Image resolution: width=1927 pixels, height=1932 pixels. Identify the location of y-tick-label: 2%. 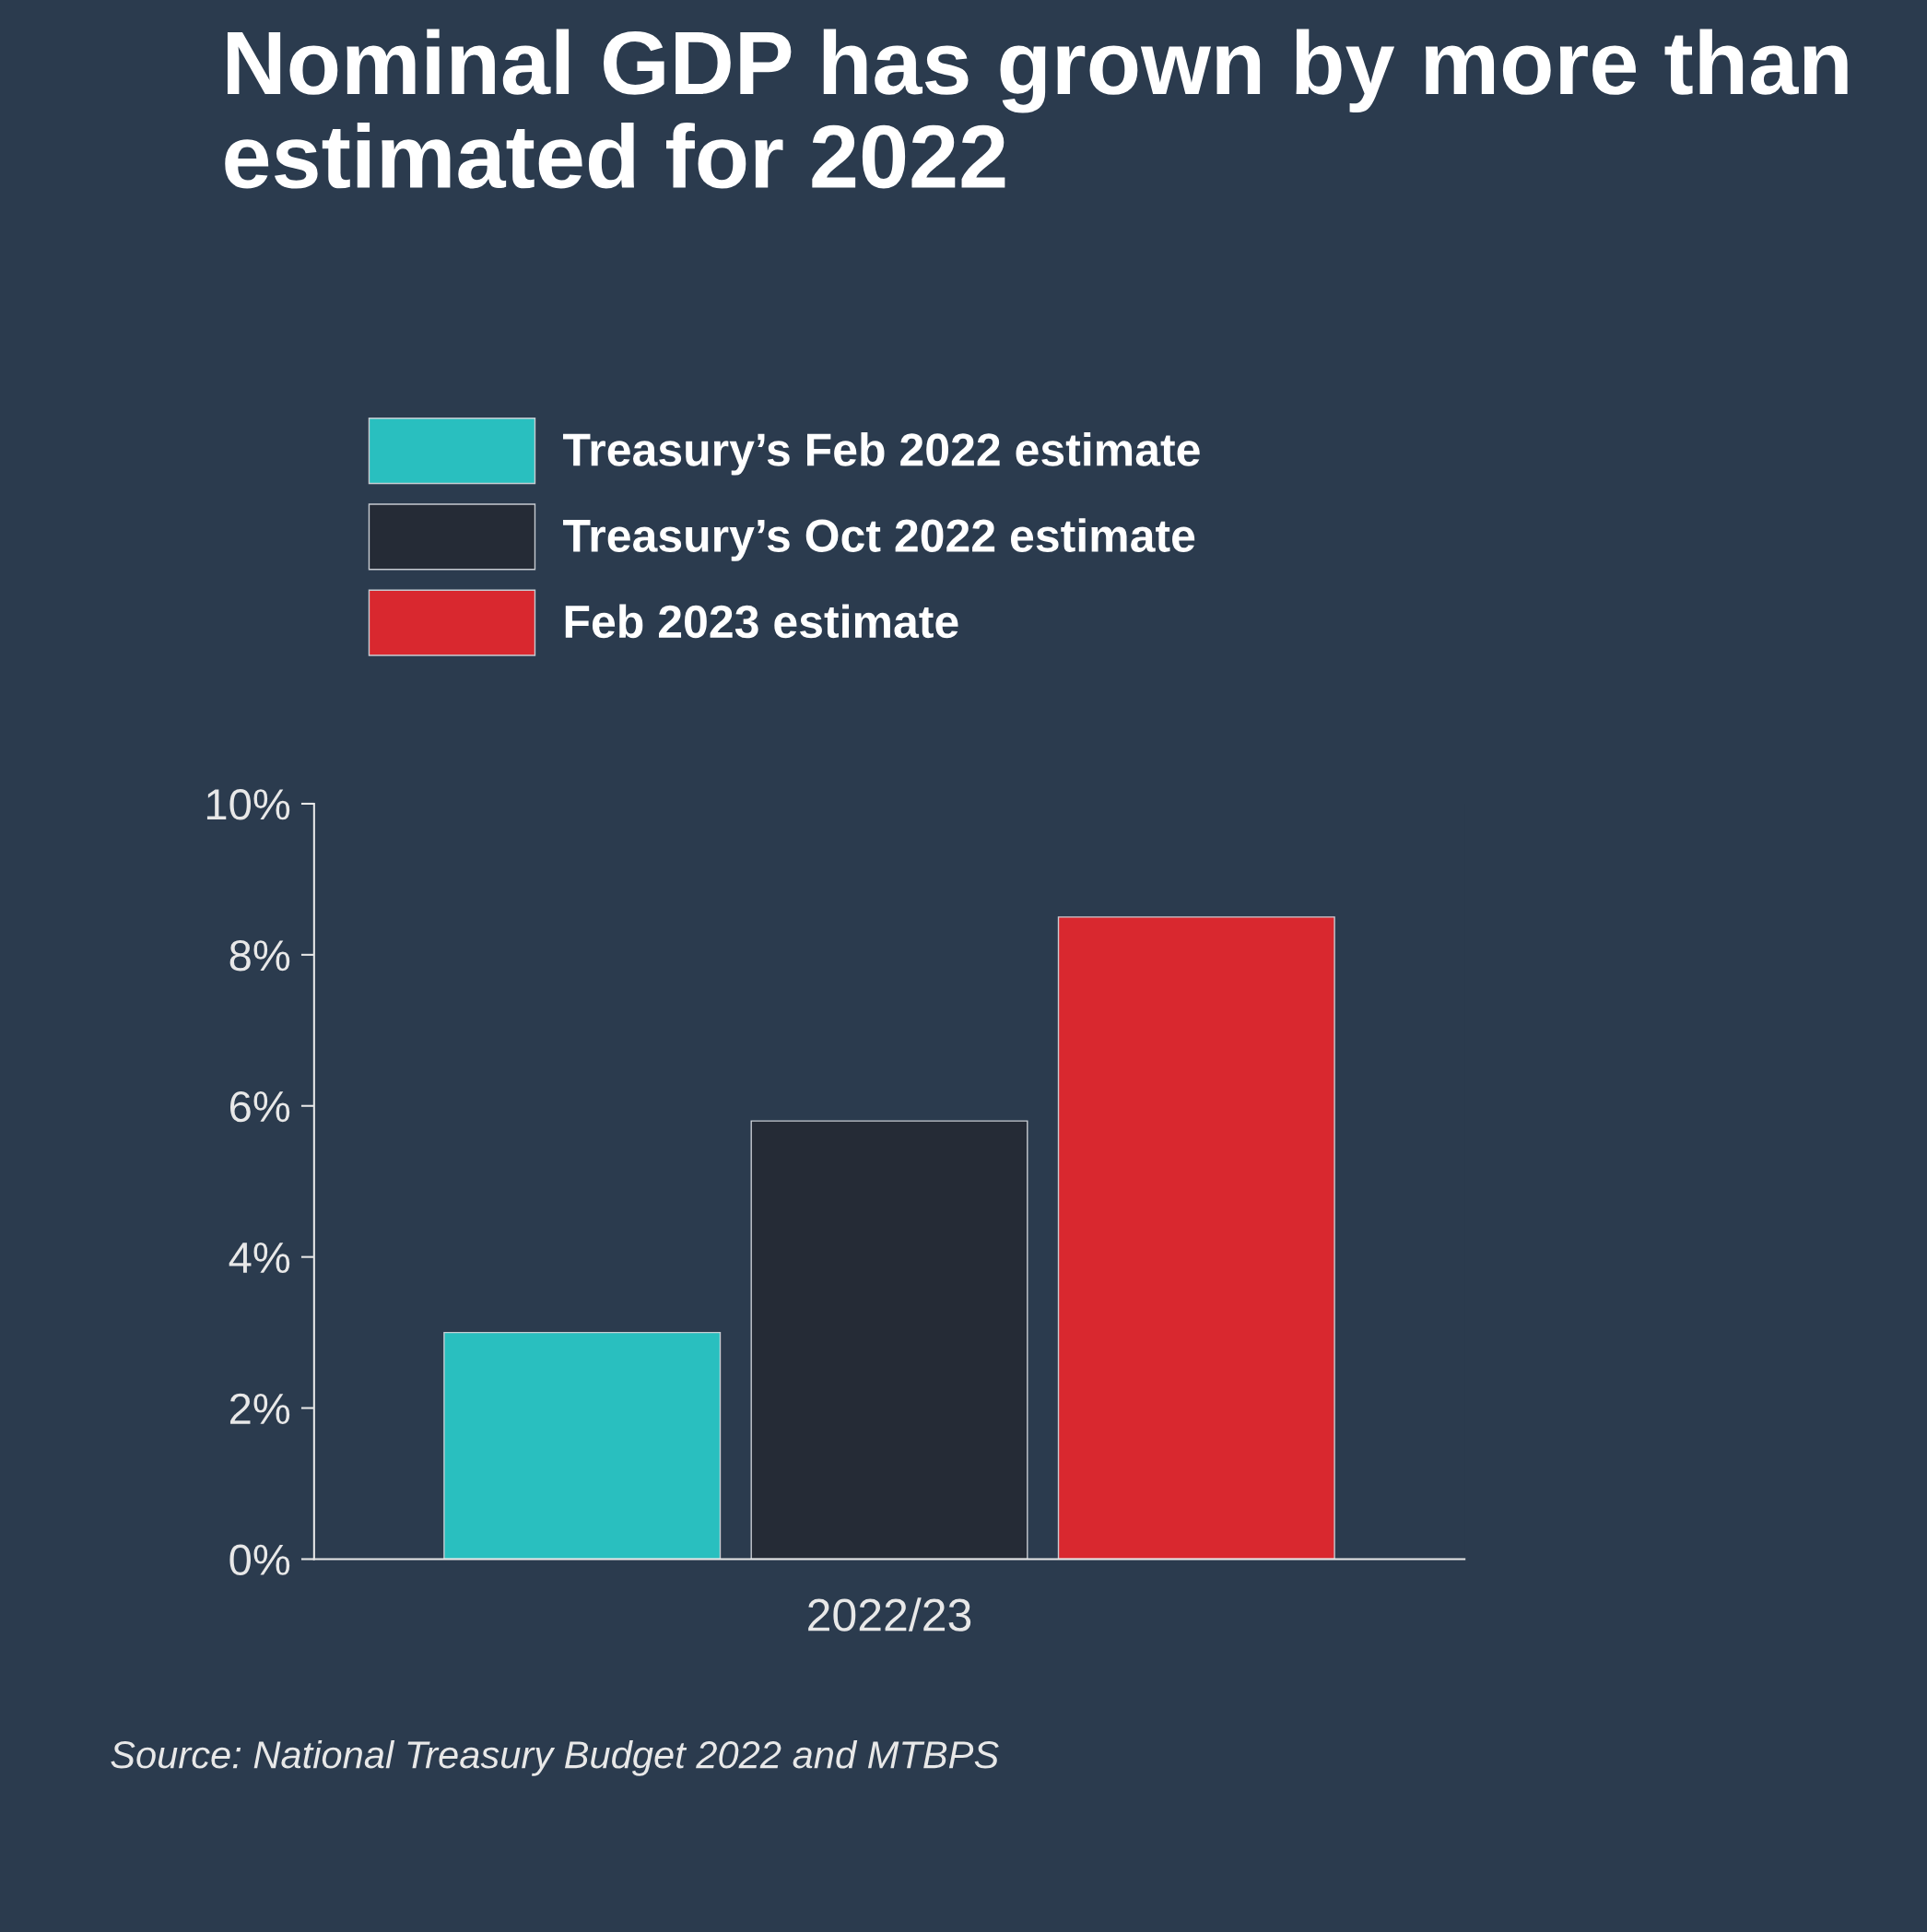
(259, 1408).